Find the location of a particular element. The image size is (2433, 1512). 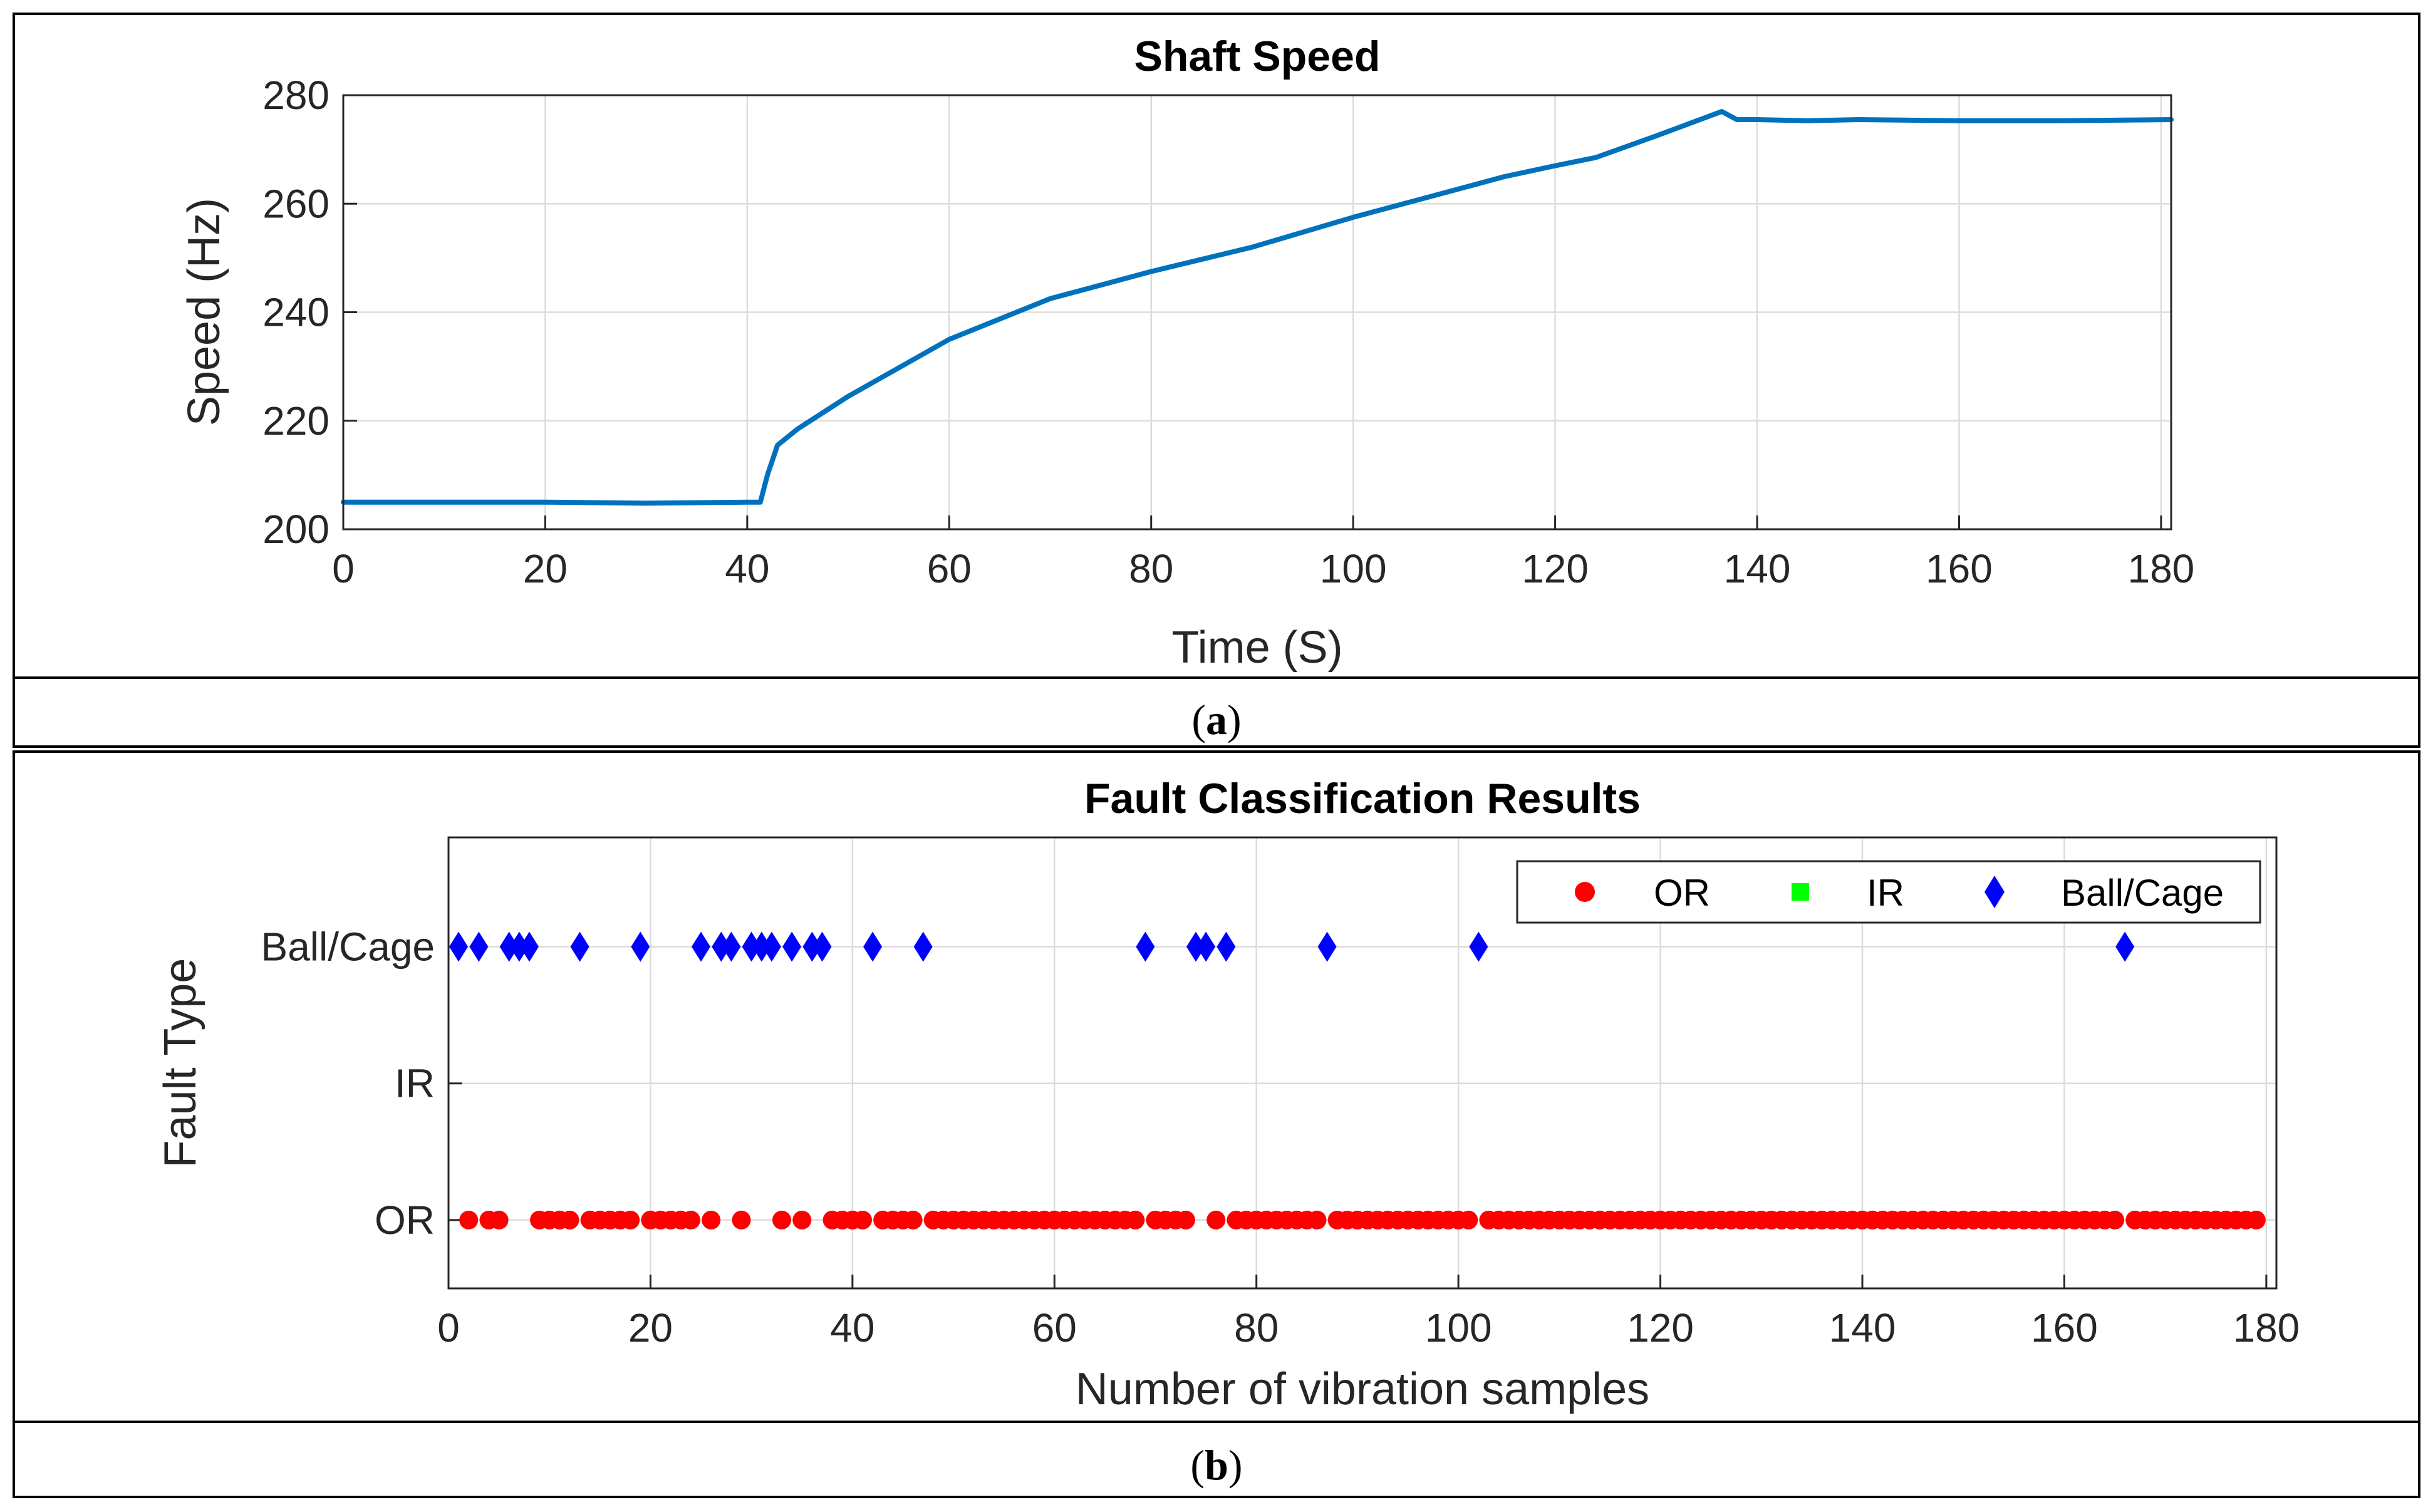

caption-b-close: ) is located at coordinates (1235, 1465).